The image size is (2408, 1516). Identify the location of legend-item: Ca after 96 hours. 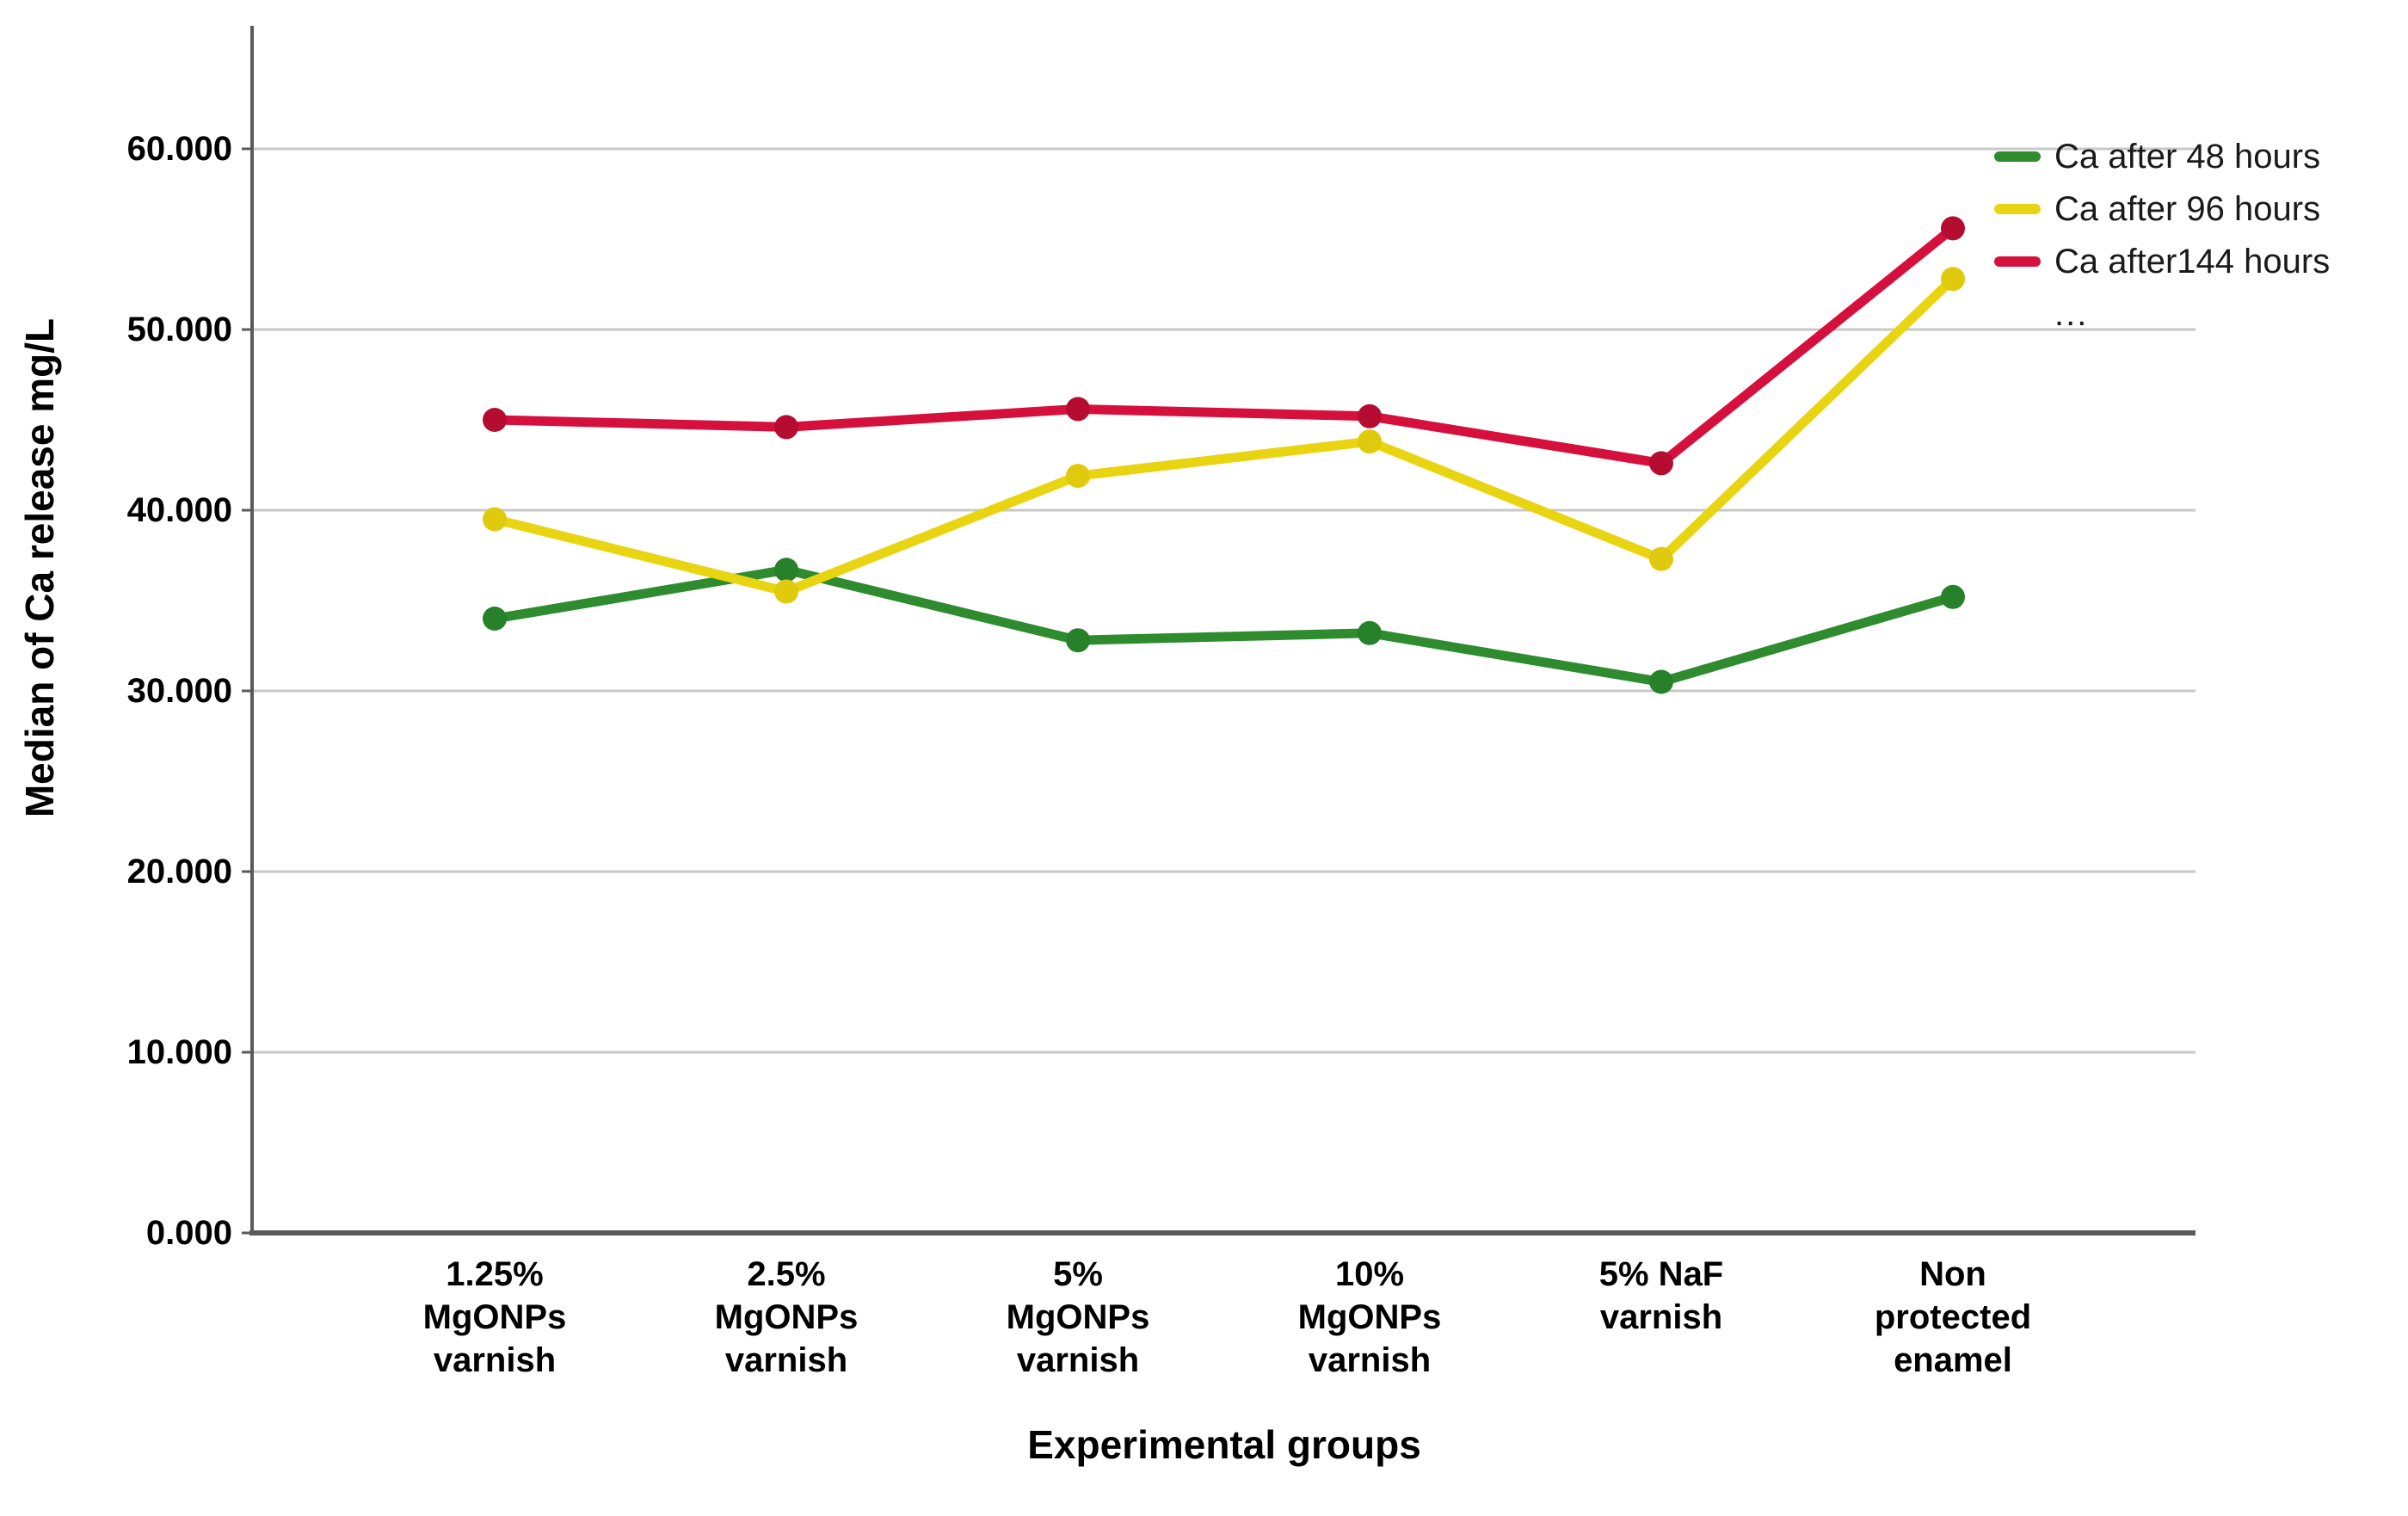
(2162, 209).